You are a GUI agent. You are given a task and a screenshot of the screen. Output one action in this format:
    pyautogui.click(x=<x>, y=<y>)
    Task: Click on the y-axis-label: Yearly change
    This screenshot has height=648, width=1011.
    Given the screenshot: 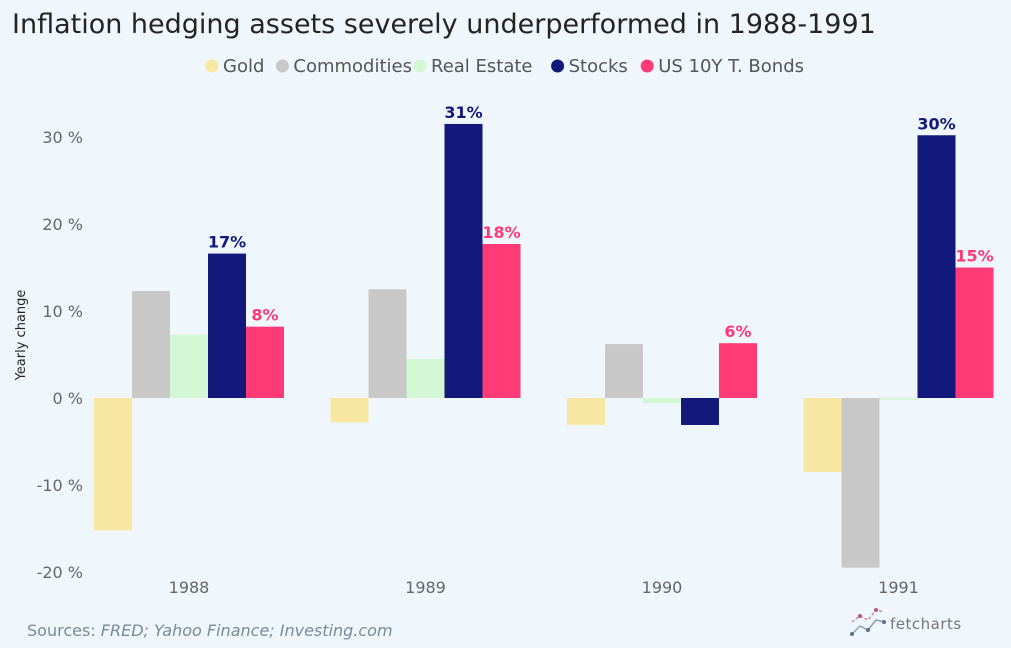 What is the action you would take?
    pyautogui.click(x=21, y=336)
    